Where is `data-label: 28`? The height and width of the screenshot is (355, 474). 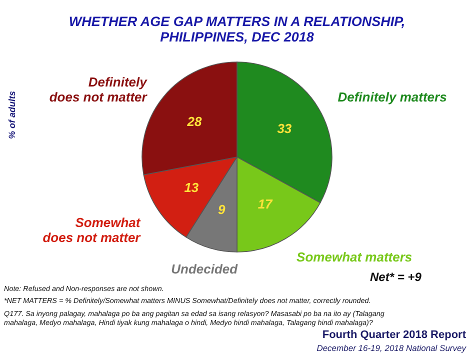 data-label: 28 is located at coordinates (194, 121).